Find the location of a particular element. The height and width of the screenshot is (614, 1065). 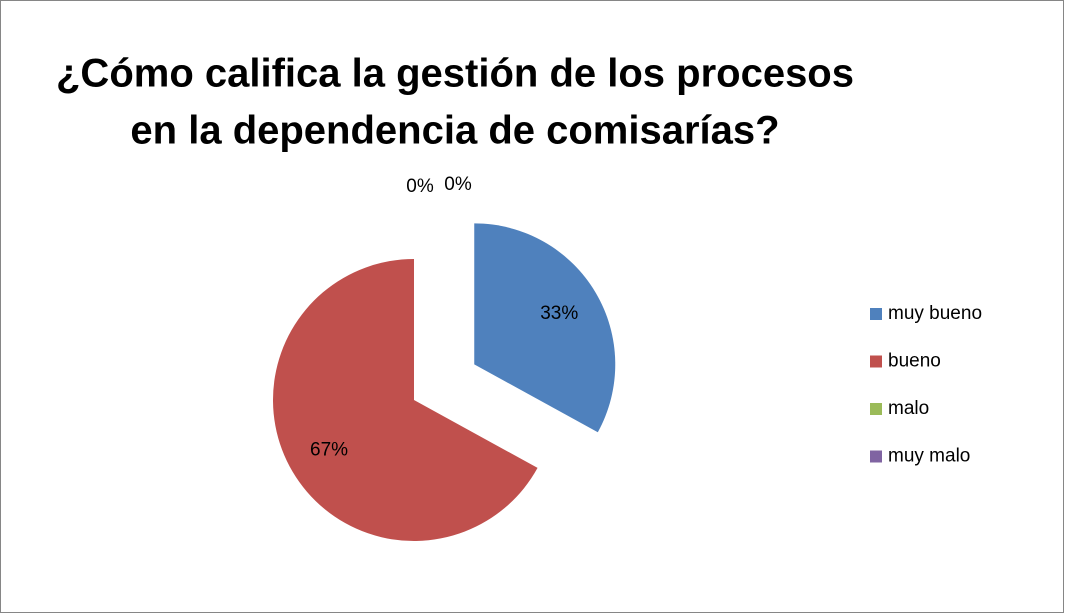

legend-label: malo is located at coordinates (908, 408).